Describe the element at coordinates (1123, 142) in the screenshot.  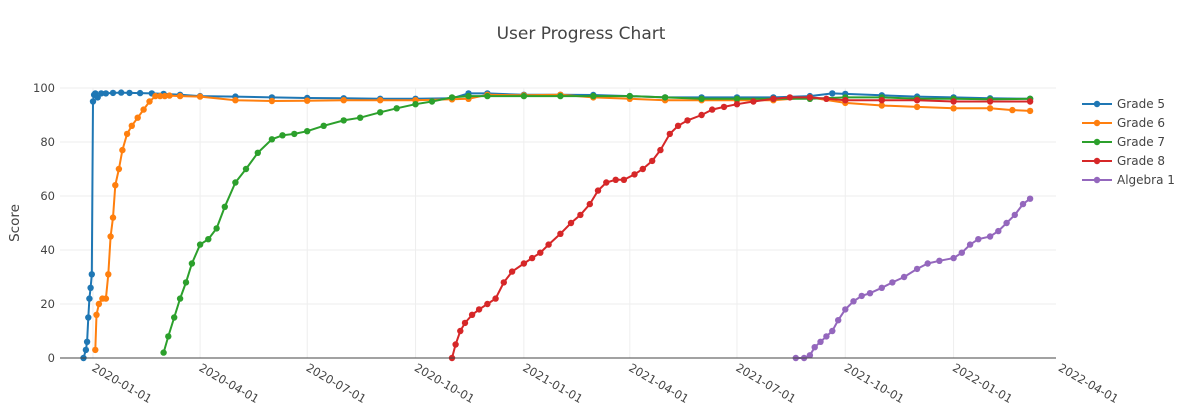
I see `legend-item-grade-7: Grade 7` at that location.